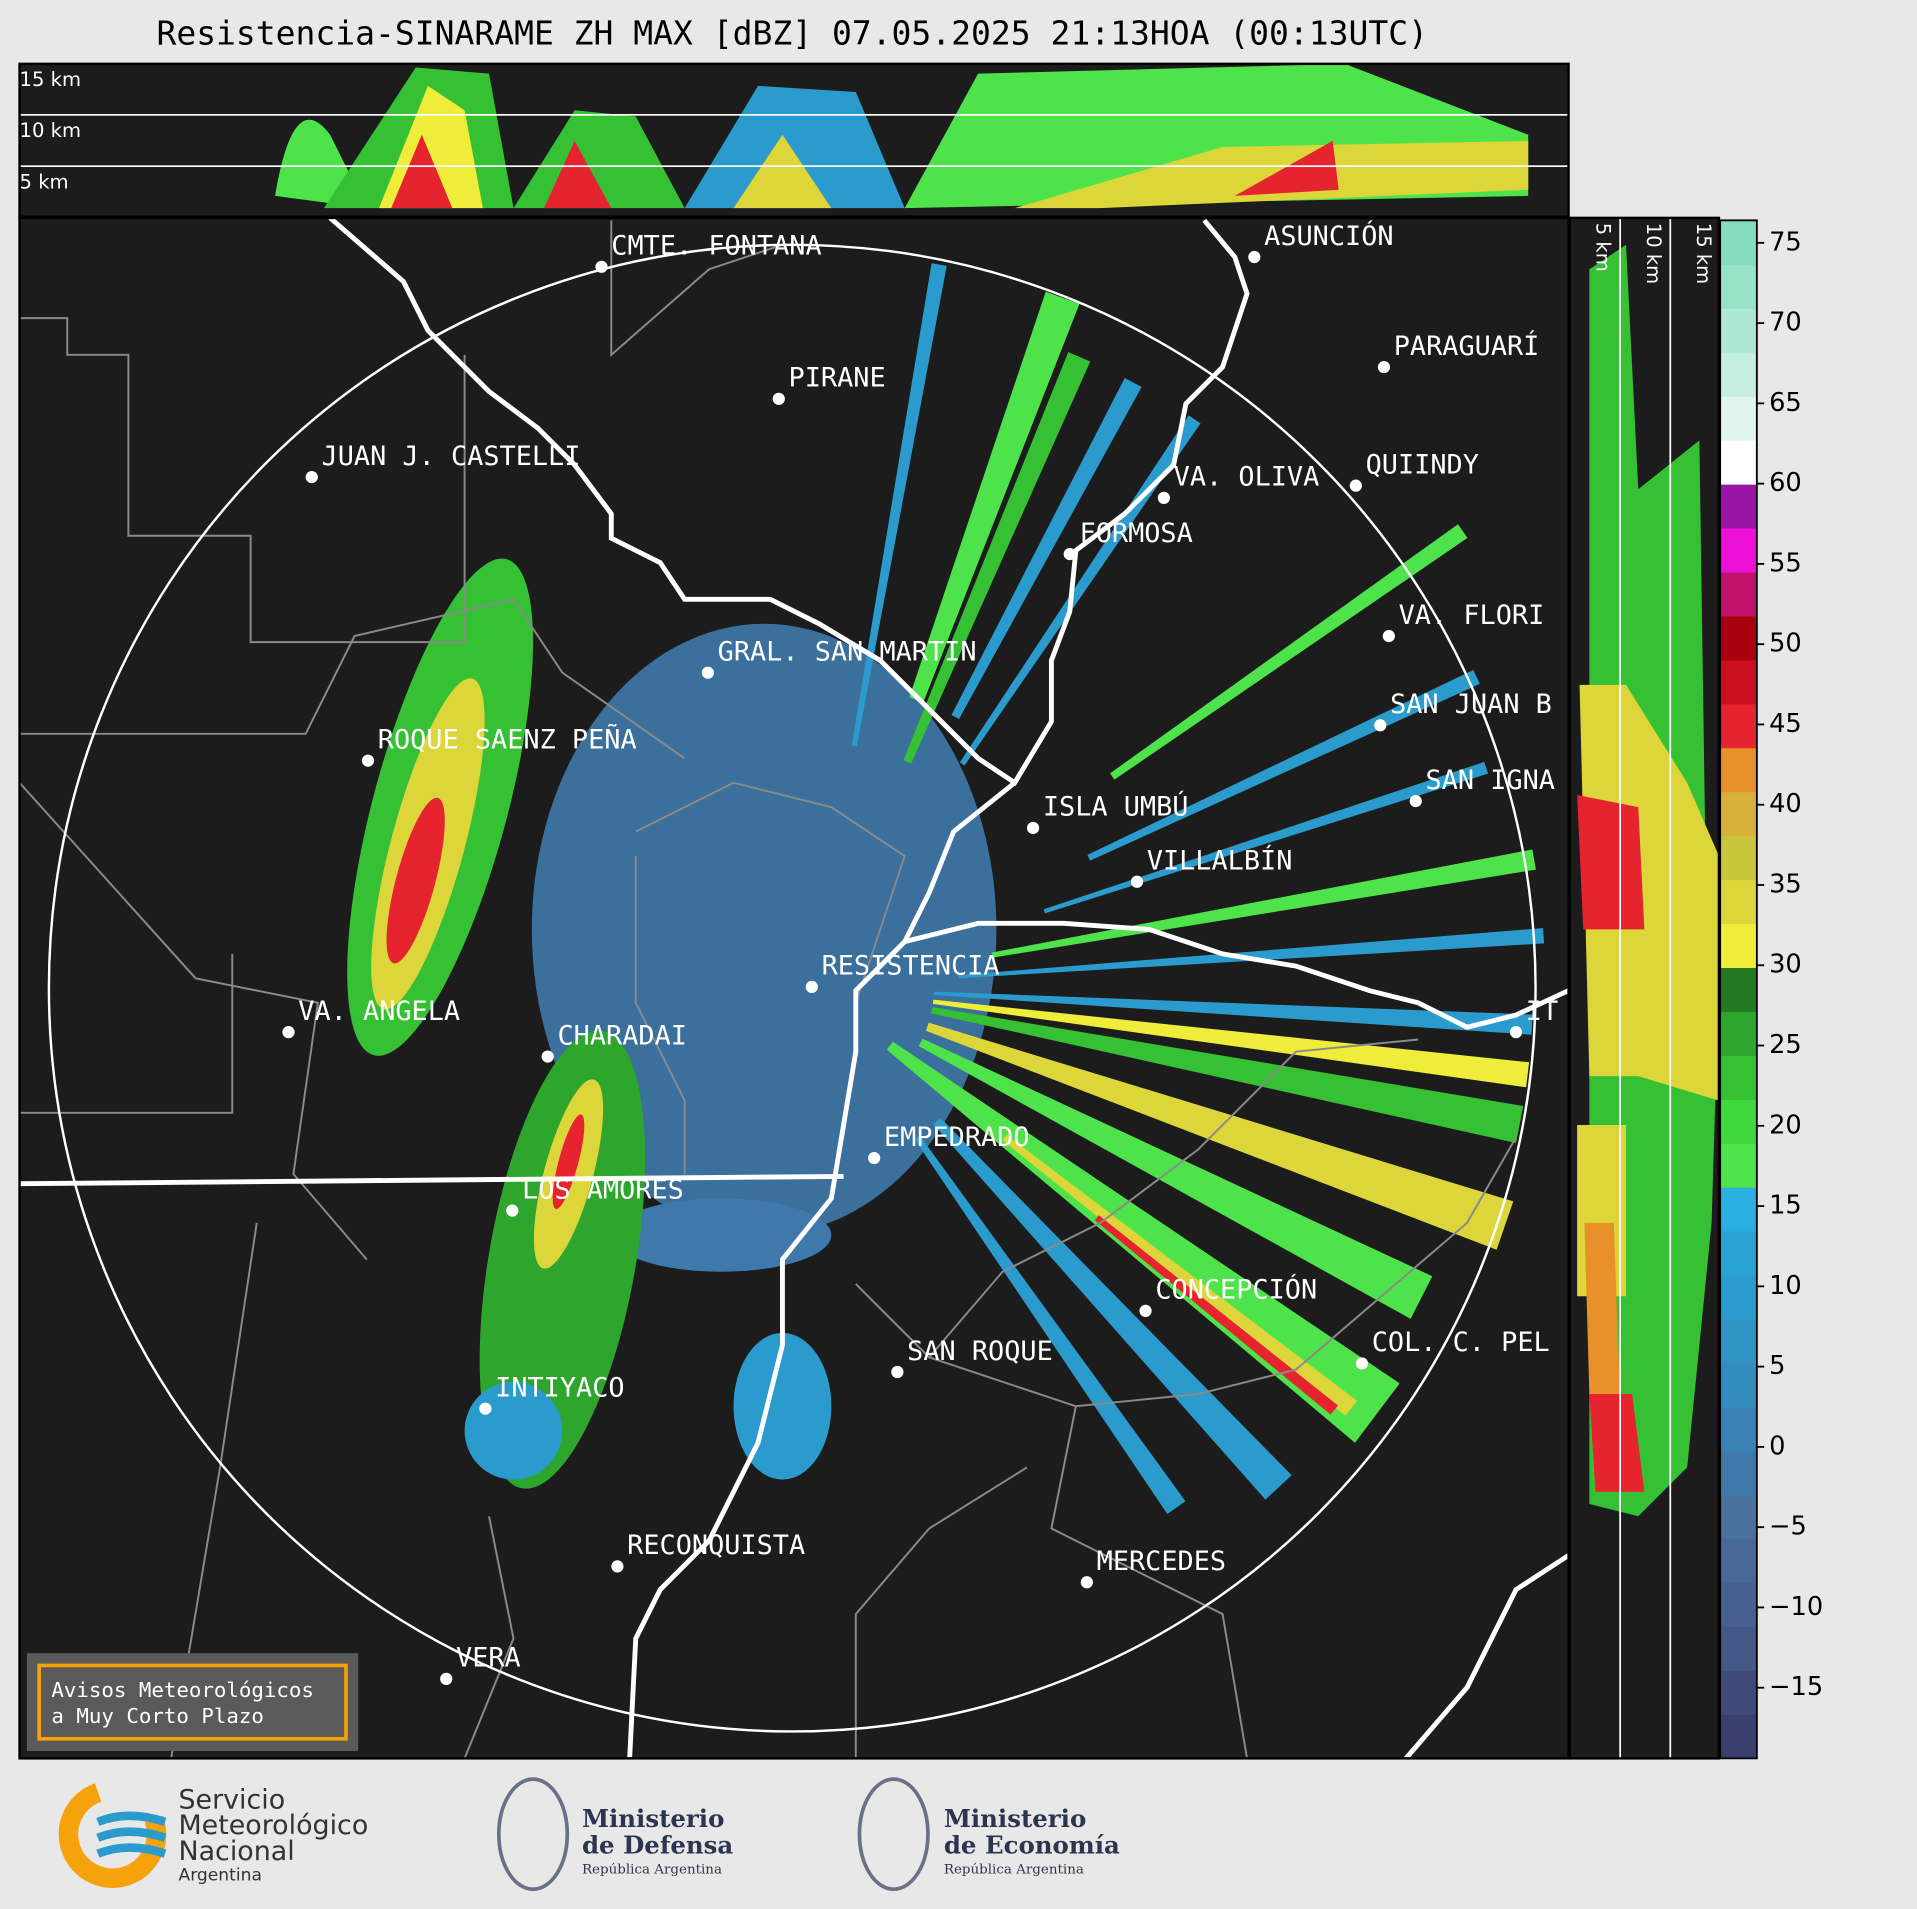 The width and height of the screenshot is (1917, 1909). I want to click on logo-text: de Defensa, so click(657, 1845).